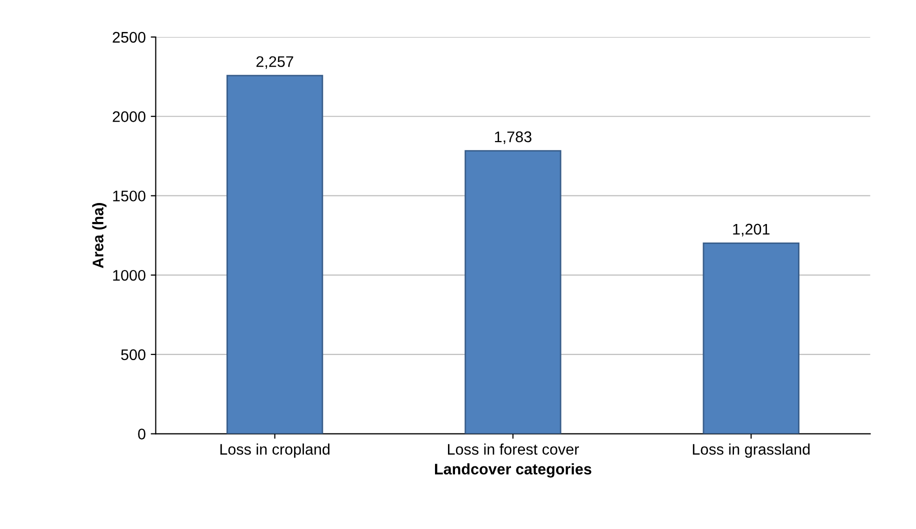 This screenshot has width=916, height=529. What do you see at coordinates (142, 434) in the screenshot?
I see `y-tick-label: 0` at bounding box center [142, 434].